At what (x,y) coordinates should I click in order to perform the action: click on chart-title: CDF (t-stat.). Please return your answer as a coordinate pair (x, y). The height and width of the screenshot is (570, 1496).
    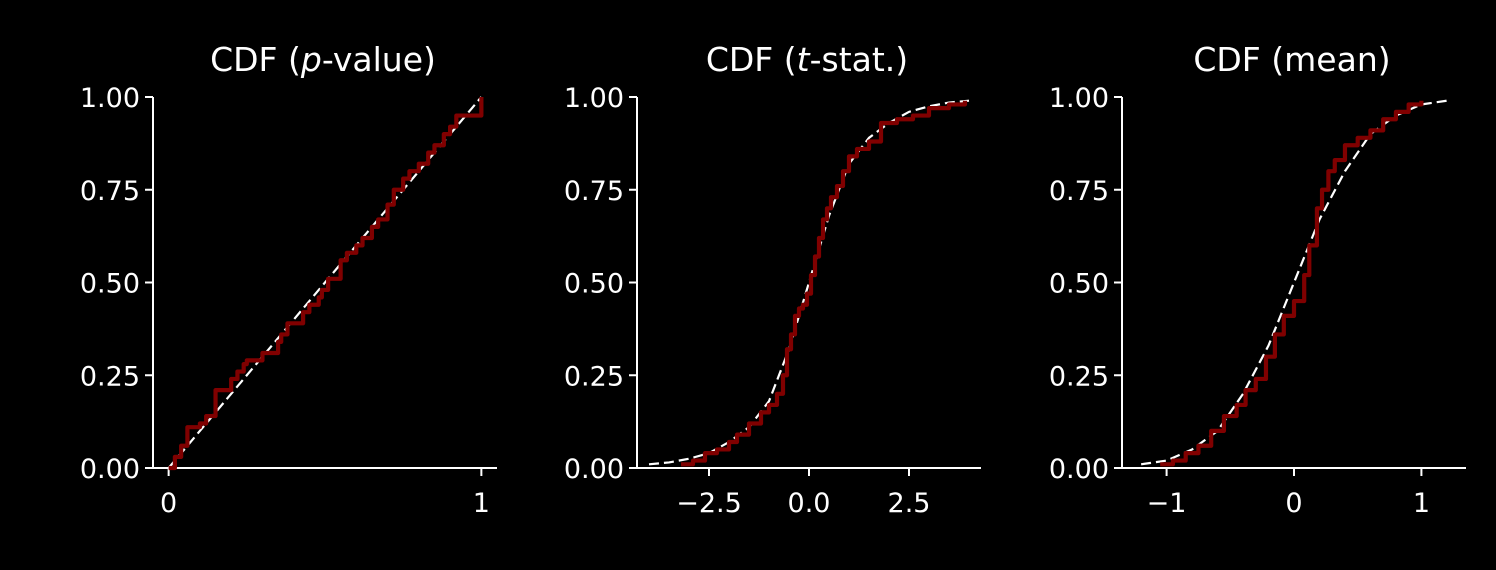
    Looking at the image, I should click on (807, 59).